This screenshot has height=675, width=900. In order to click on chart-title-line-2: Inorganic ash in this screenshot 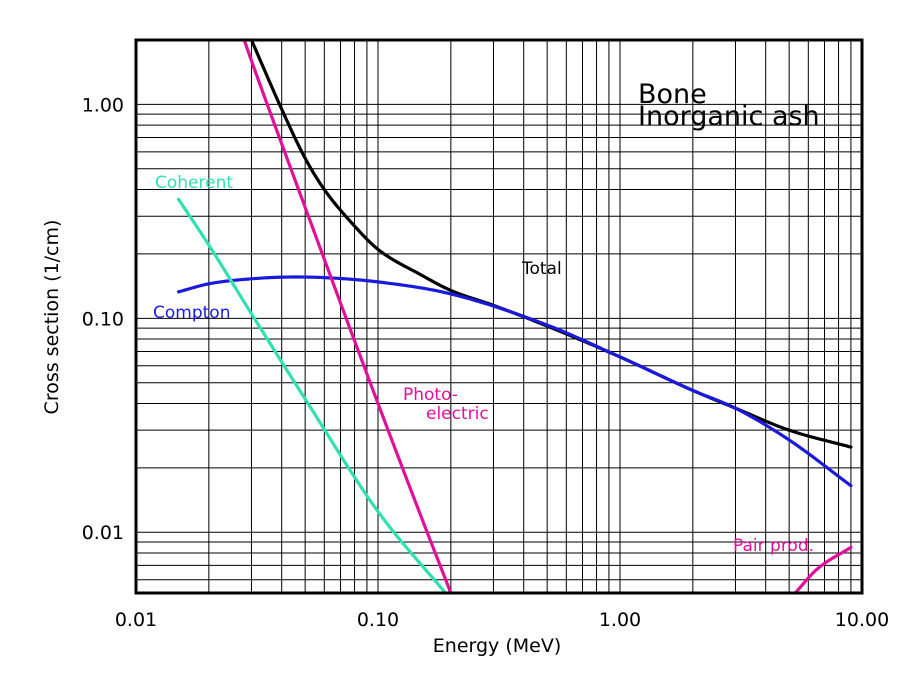, I will do `click(729, 116)`.